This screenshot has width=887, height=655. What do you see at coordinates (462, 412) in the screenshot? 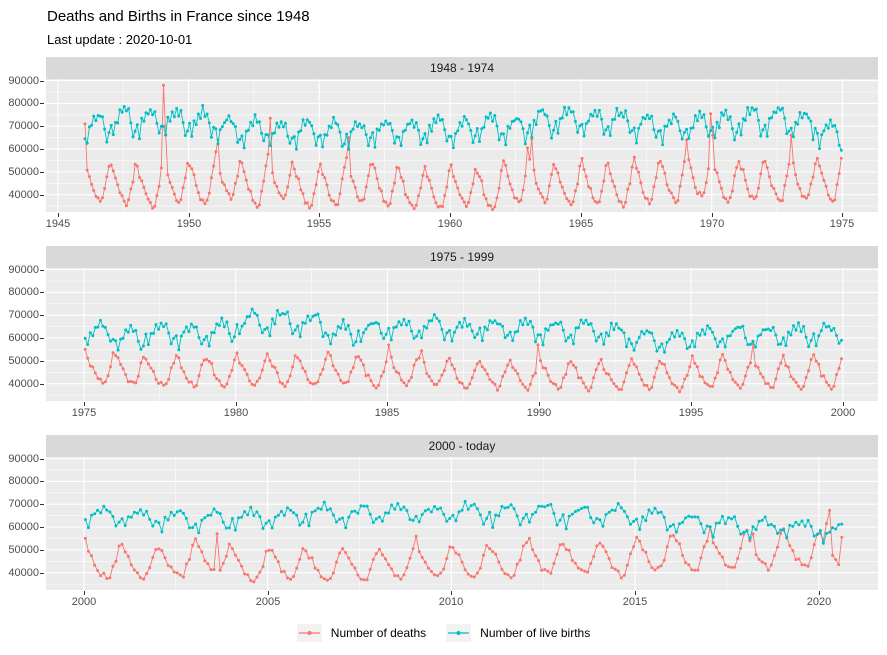
I see `x-axis: 1975 1980 1985 1990 1995 2000` at bounding box center [462, 412].